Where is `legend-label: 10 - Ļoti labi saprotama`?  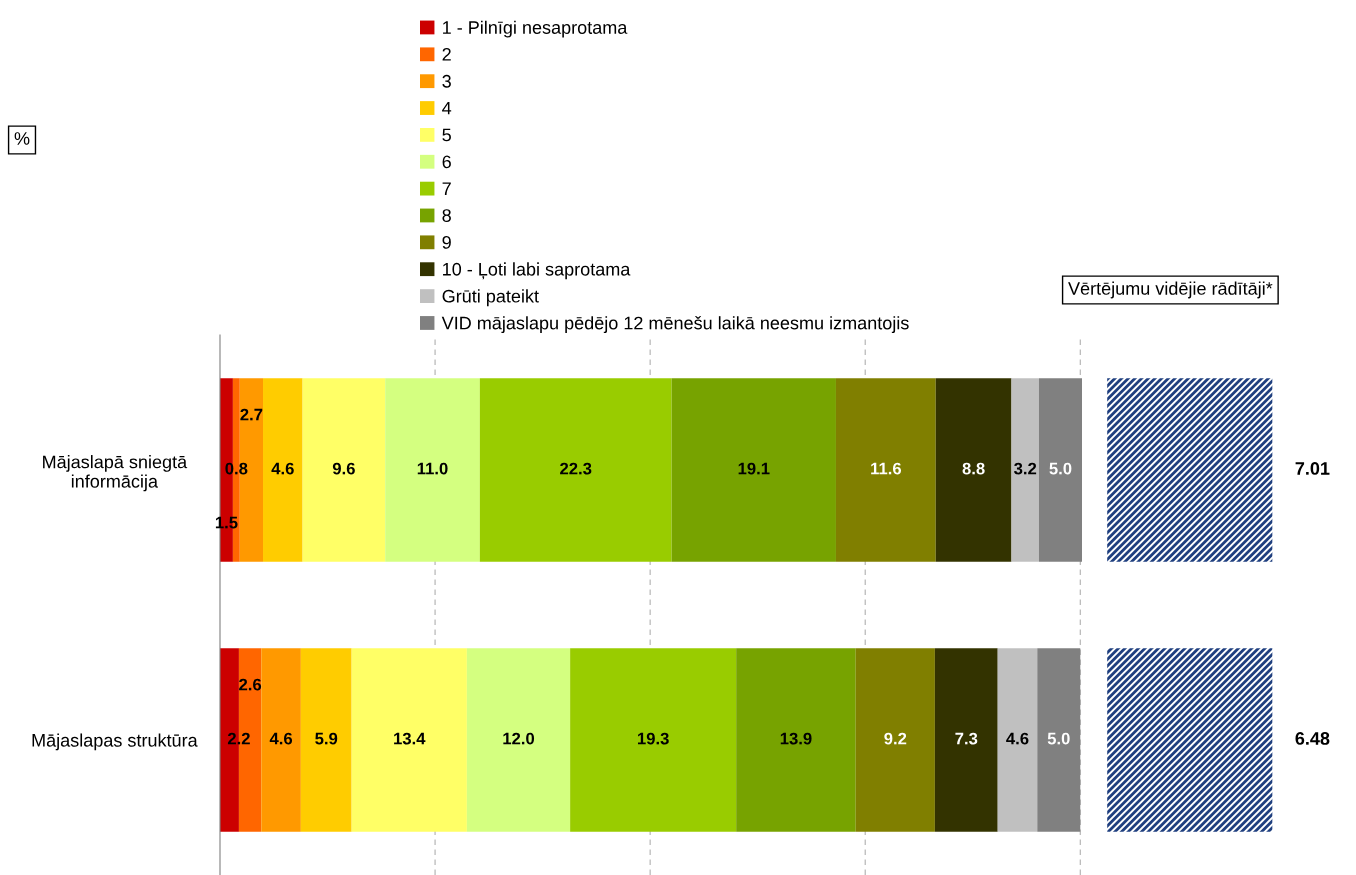
legend-label: 10 - Ļoti labi saprotama is located at coordinates (537, 271).